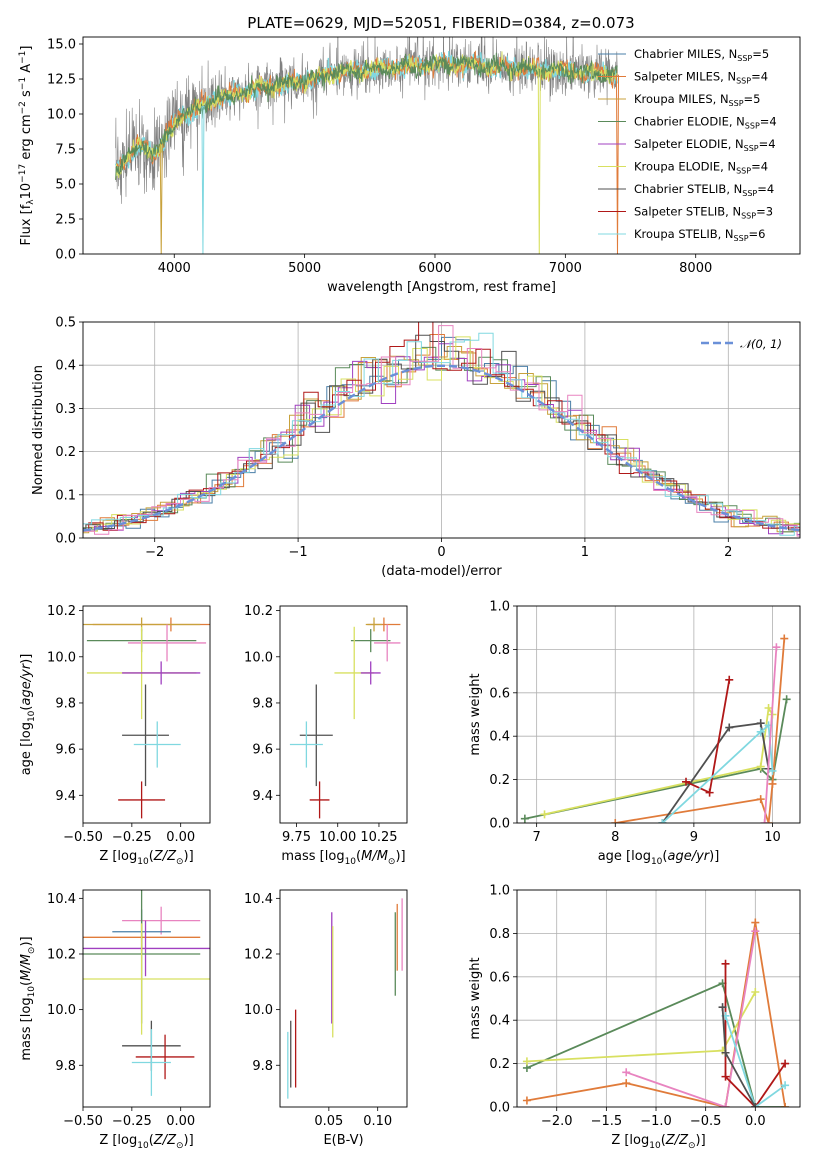 Image resolution: width=819 pixels, height=1170 pixels. What do you see at coordinates (658, 1142) in the screenshot?
I see `x-axis-label: Z [log10(Z/Z⊙)]` at bounding box center [658, 1142].